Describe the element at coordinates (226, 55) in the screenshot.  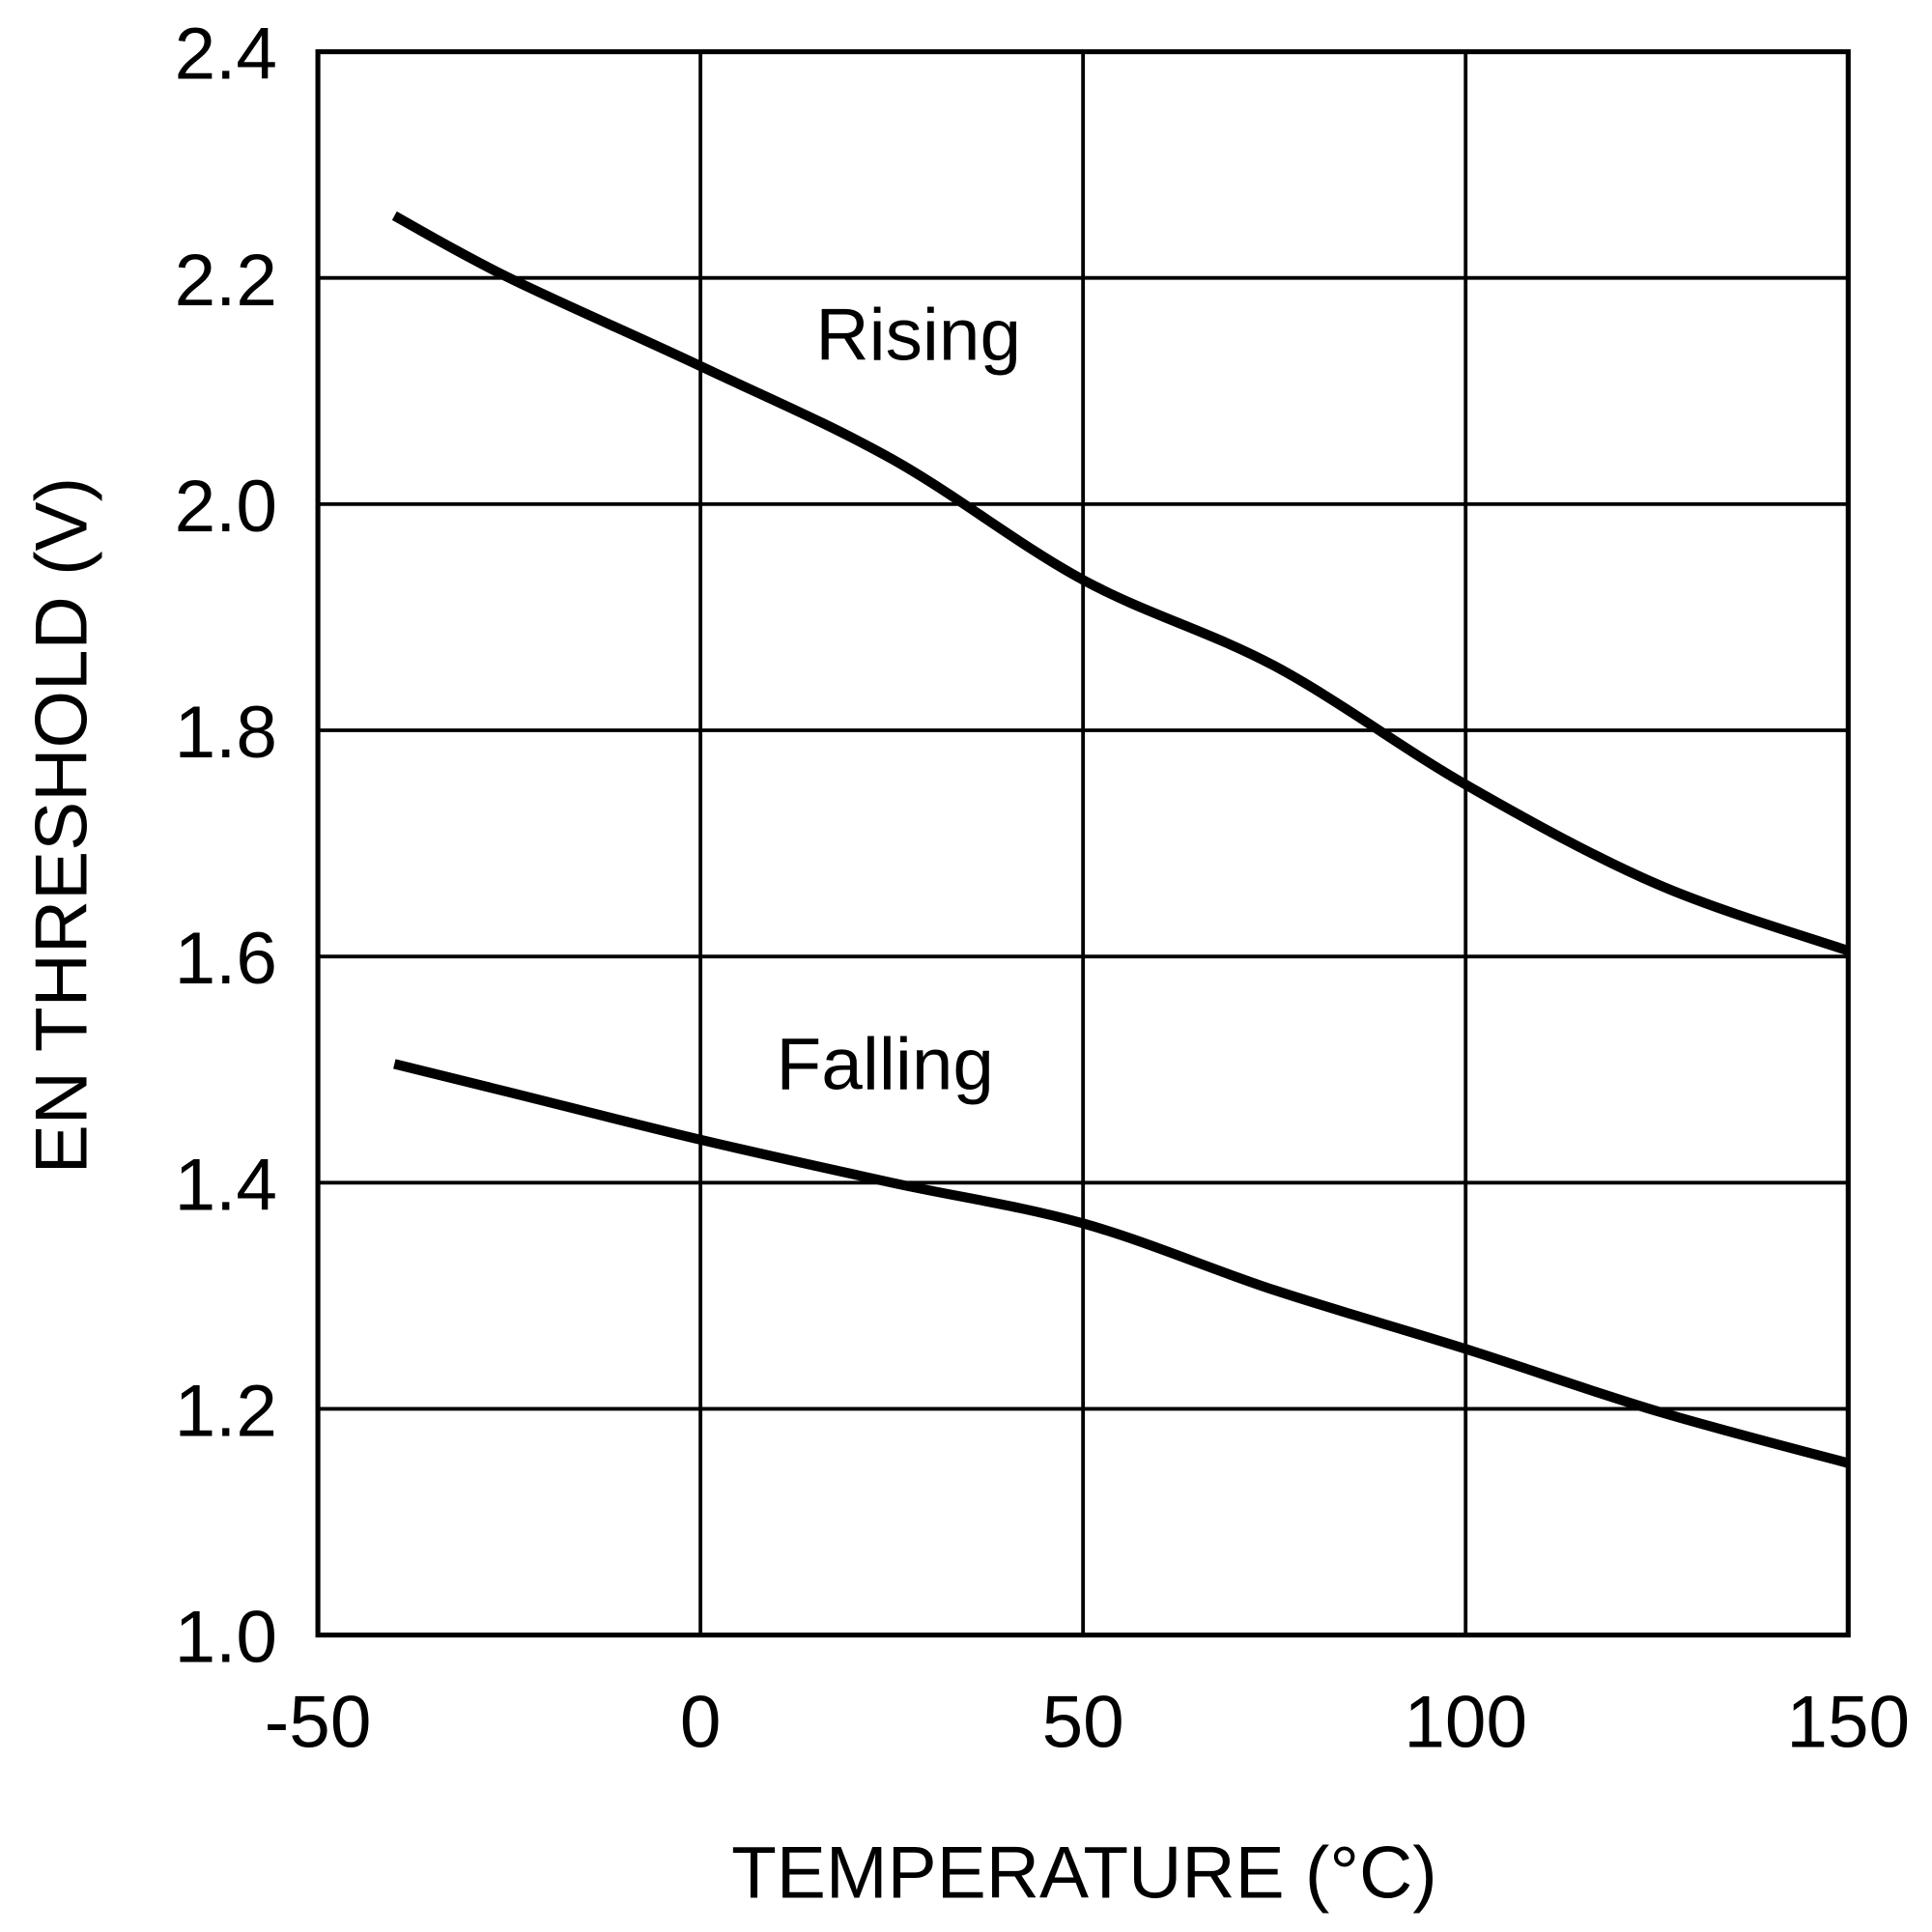
I see `y-tick-label: 2.4` at that location.